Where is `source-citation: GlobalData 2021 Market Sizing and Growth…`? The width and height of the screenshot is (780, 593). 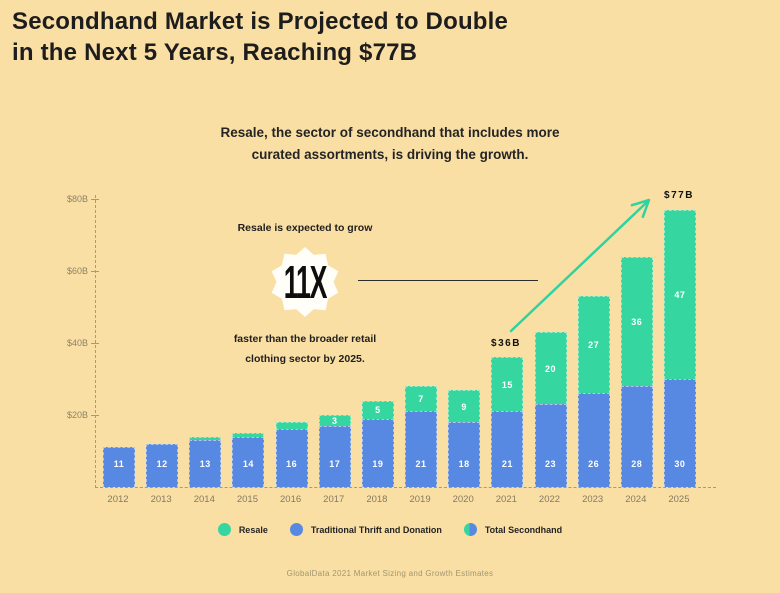 source-citation: GlobalData 2021 Market Sizing and Growth… is located at coordinates (390, 573).